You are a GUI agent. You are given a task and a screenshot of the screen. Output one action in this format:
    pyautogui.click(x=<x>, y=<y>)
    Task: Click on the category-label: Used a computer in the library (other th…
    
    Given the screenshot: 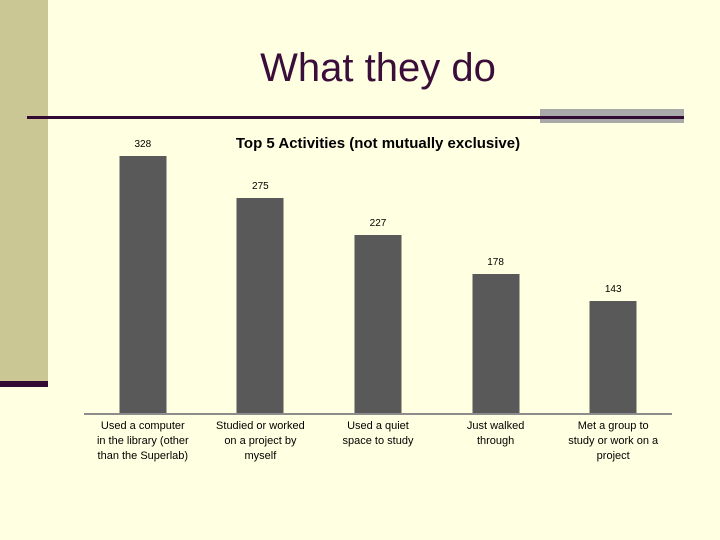 What is the action you would take?
    pyautogui.click(x=142, y=441)
    